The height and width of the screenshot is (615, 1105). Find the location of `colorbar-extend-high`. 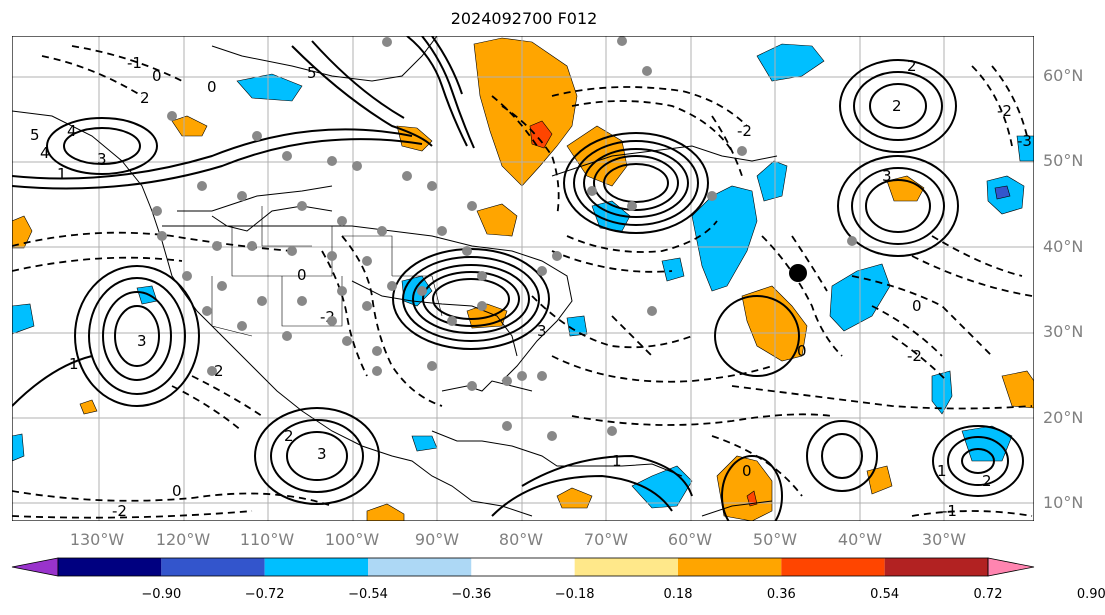

colorbar-extend-high is located at coordinates (1011, 567).